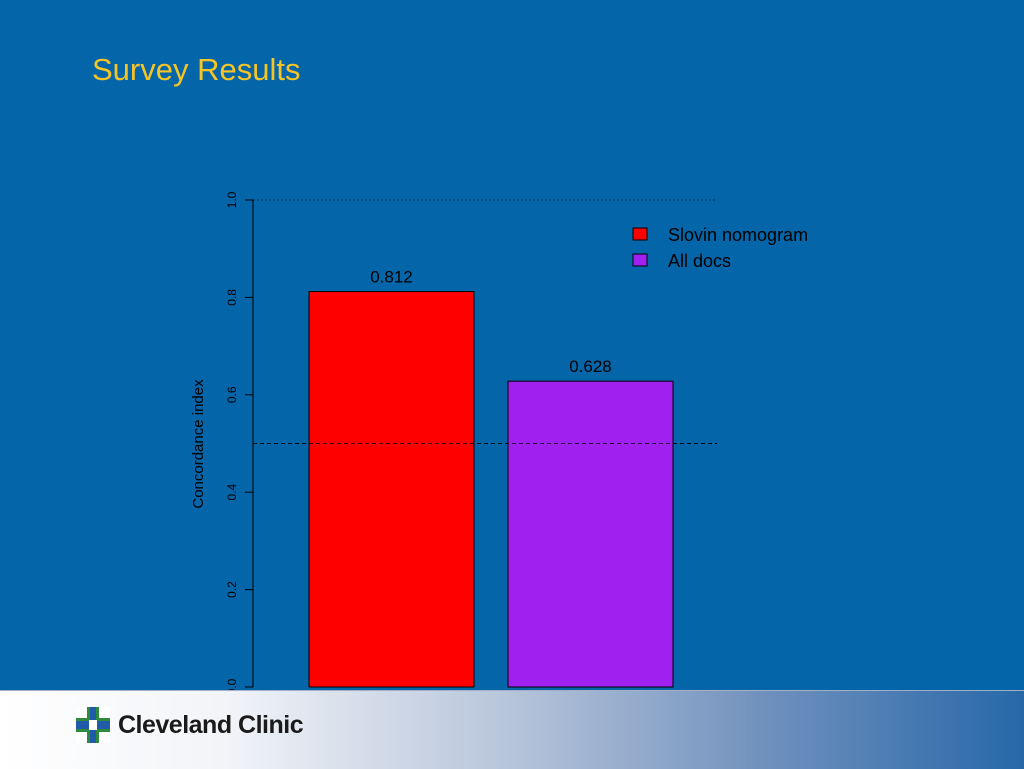 This screenshot has width=1024, height=769. What do you see at coordinates (391, 277) in the screenshot?
I see `bar-value-label-0: 0.812` at bounding box center [391, 277].